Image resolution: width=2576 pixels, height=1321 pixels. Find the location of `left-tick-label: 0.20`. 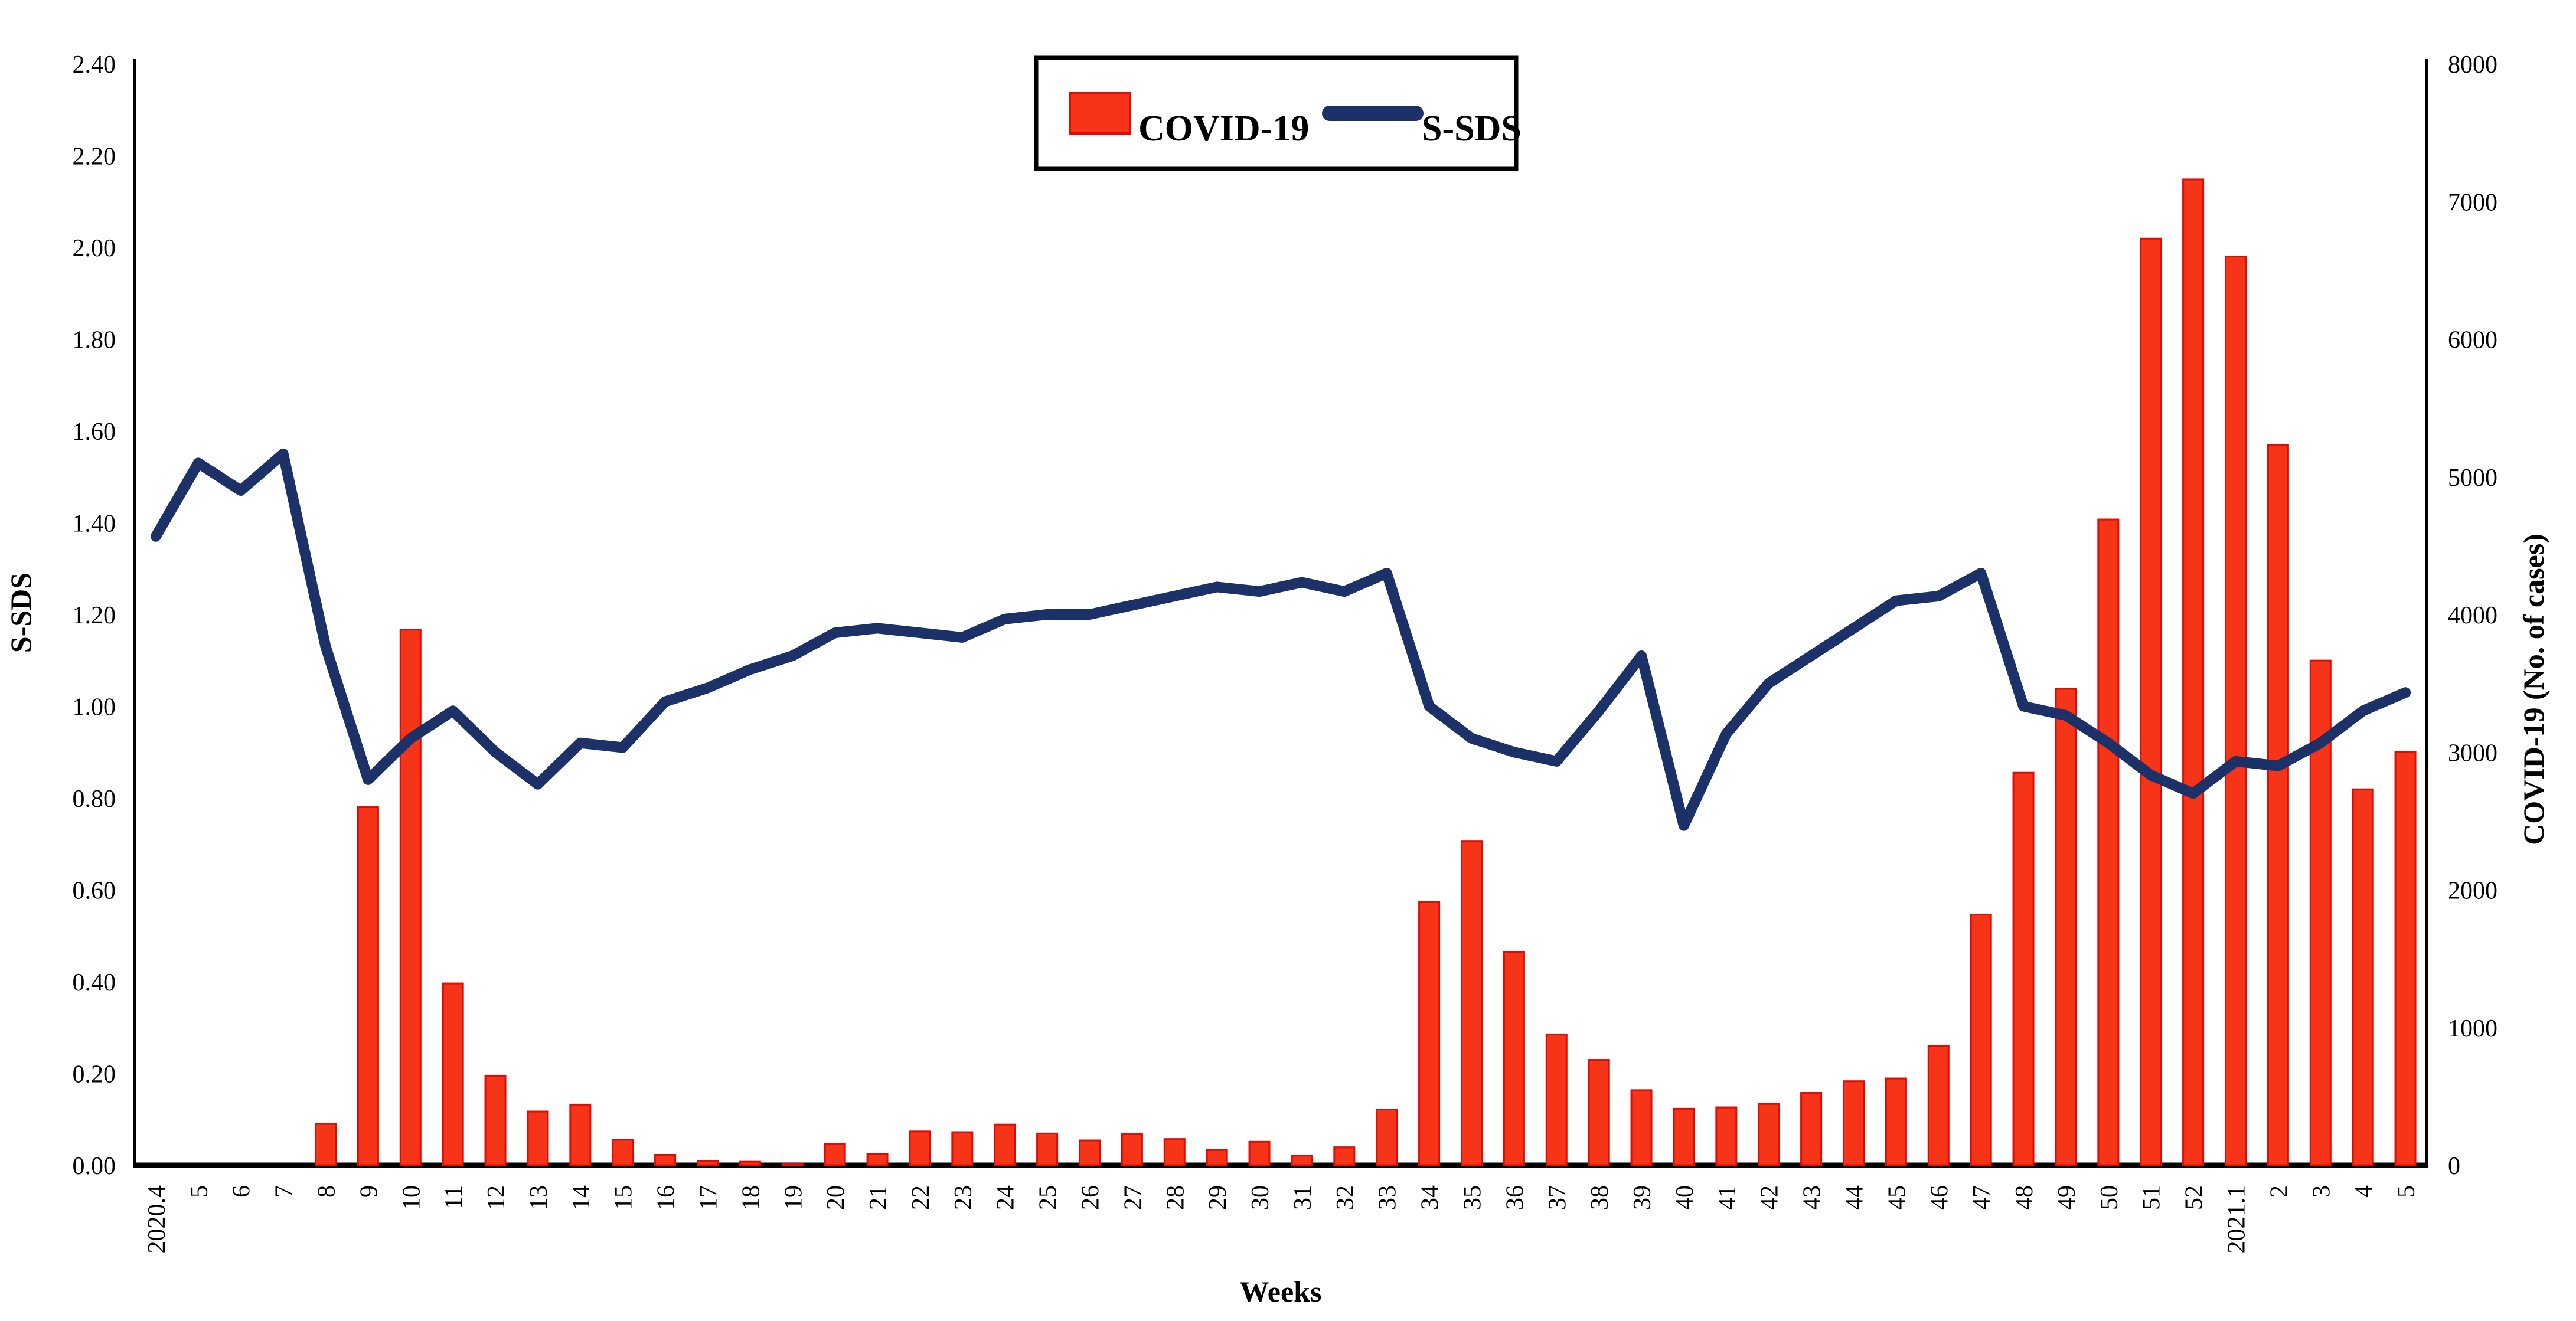

left-tick-label: 0.20 is located at coordinates (94, 1074).